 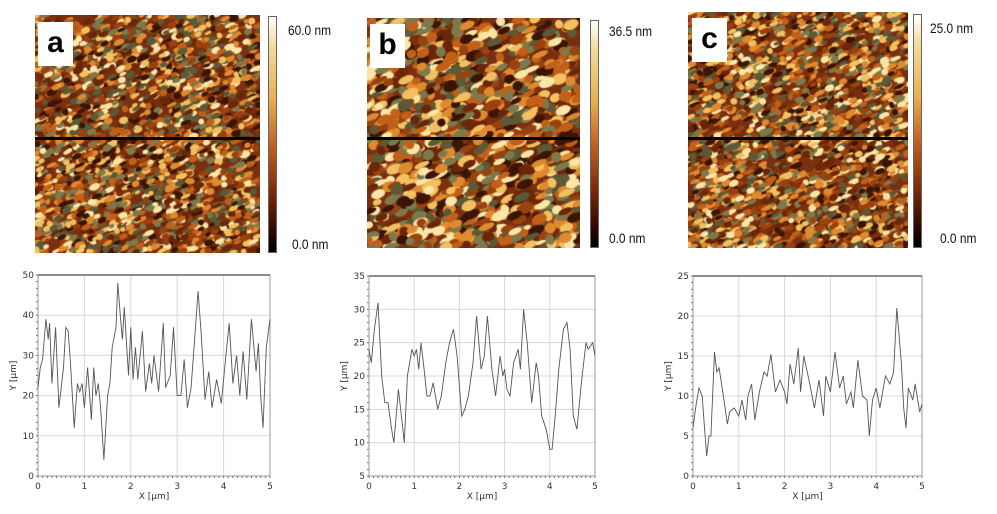 What do you see at coordinates (29, 316) in the screenshot?
I see `y-tick-label: 40` at bounding box center [29, 316].